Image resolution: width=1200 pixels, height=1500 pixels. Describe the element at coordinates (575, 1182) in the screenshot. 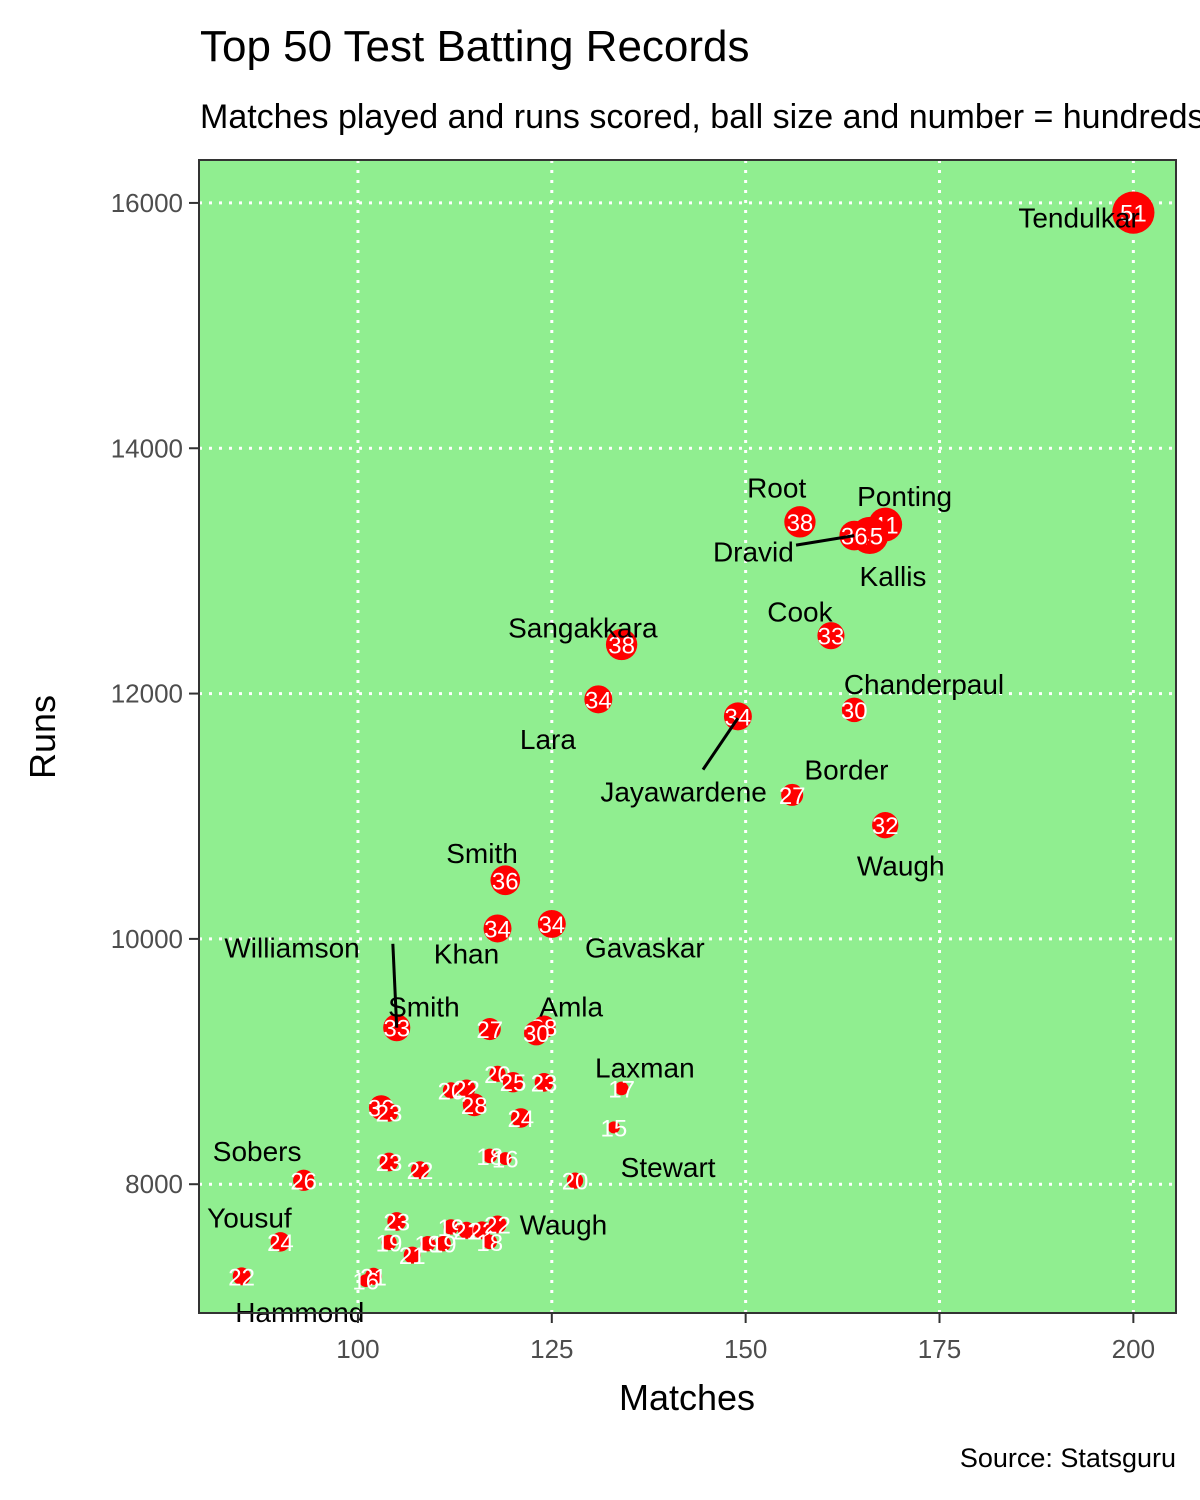

I see `data-point-label: 20` at that location.